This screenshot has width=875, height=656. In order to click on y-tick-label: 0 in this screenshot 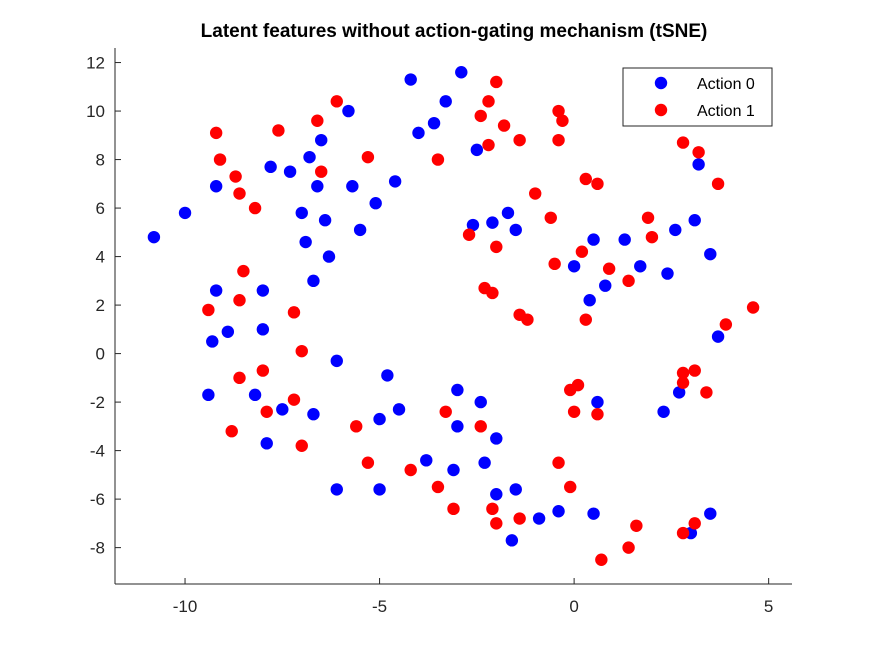, I will do `click(100, 354)`.